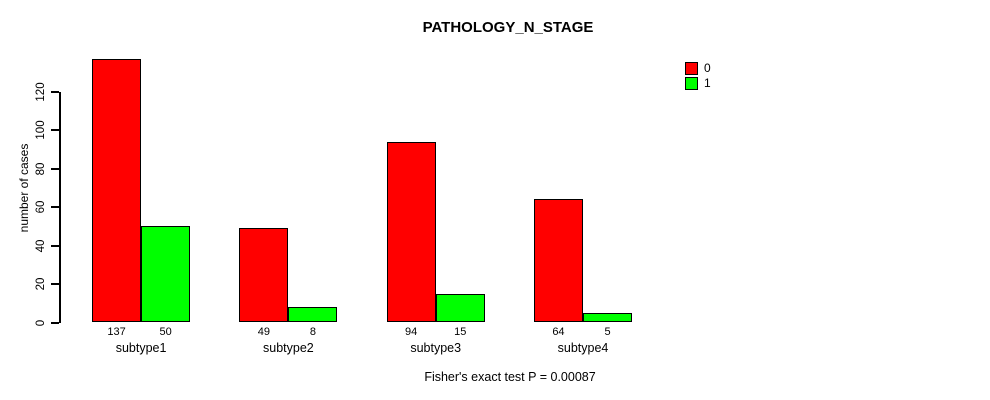 Image resolution: width=990 pixels, height=400 pixels. What do you see at coordinates (41, 284) in the screenshot?
I see `y-tick-label: 20` at bounding box center [41, 284].